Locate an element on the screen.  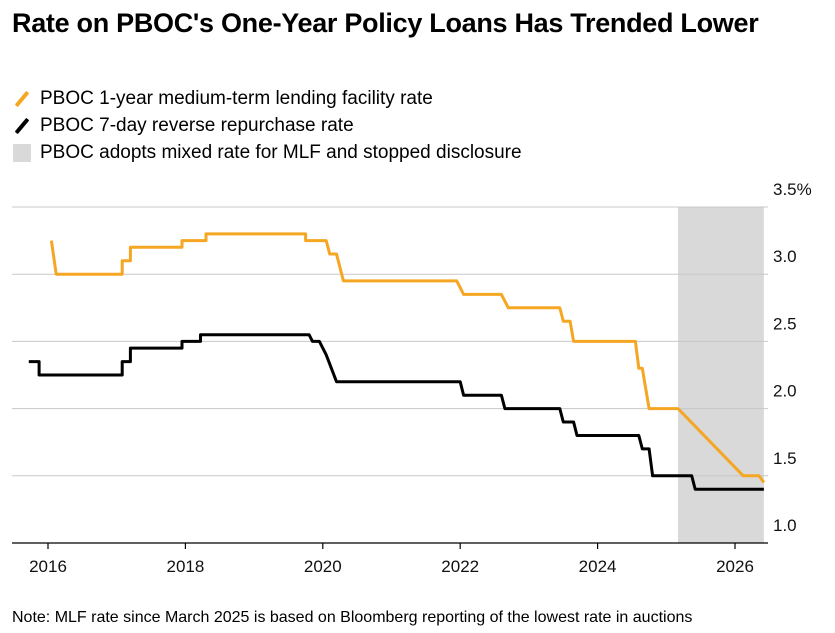
y-tick-label: 3.5% is located at coordinates (792, 189).